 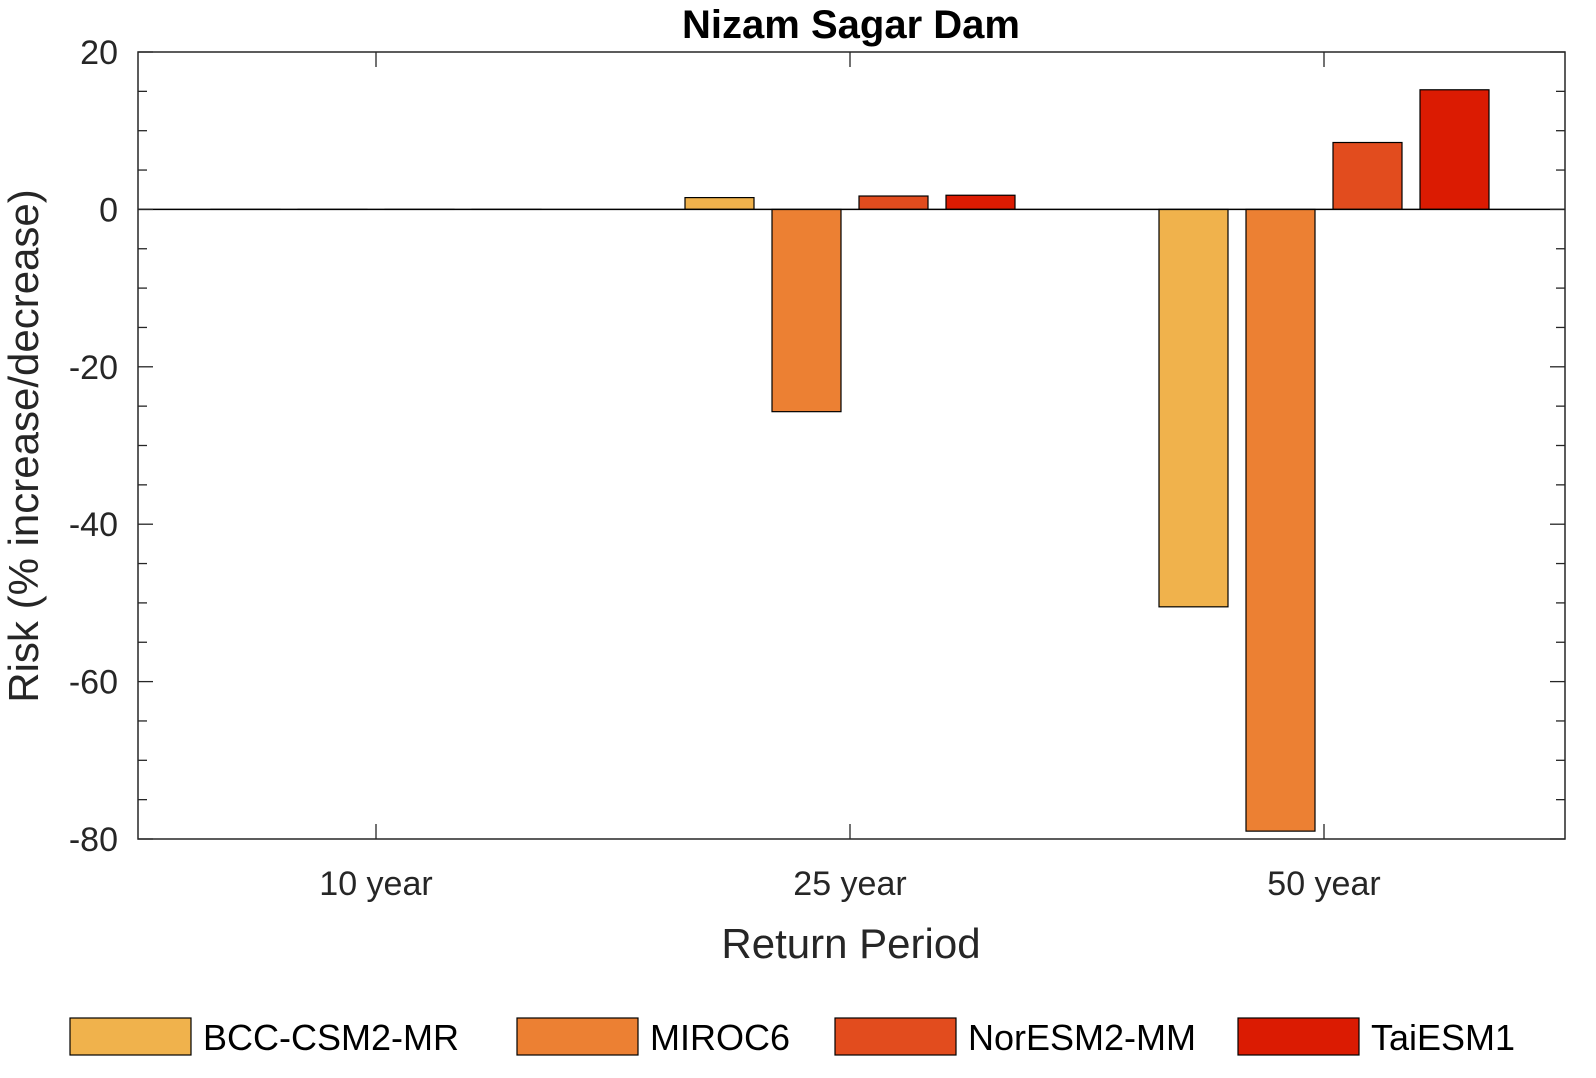 I want to click on bar-noresm2-mm-25-year, so click(x=893, y=202).